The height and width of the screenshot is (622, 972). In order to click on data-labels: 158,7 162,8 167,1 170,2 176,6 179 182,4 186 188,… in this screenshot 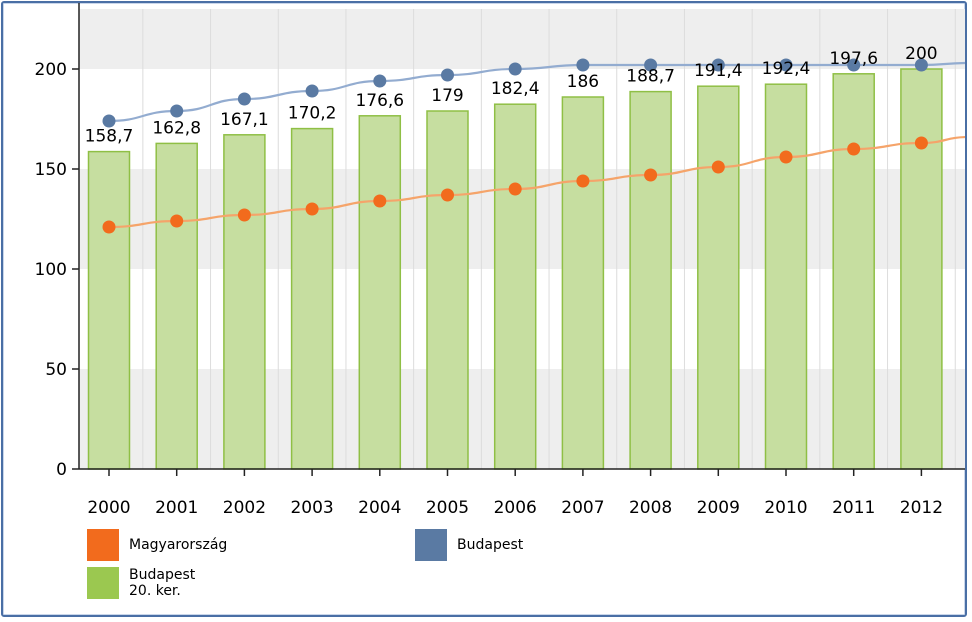, I will do `click(511, 95)`.